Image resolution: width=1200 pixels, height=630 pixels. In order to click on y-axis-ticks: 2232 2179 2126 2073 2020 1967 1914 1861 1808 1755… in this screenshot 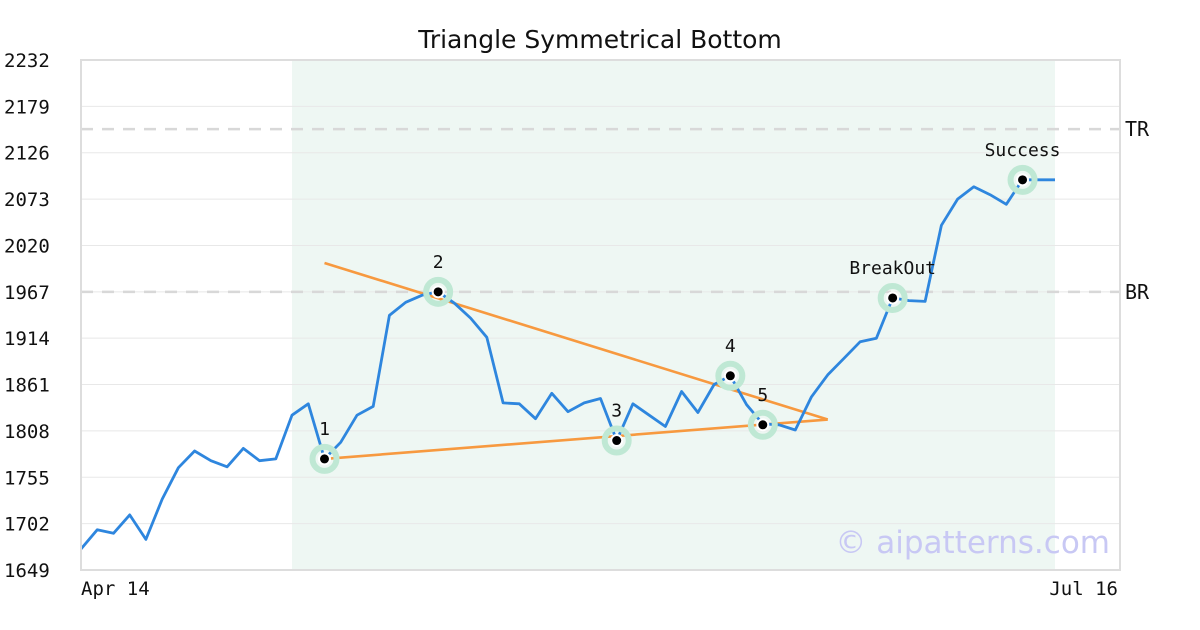, I will do `click(27, 316)`.